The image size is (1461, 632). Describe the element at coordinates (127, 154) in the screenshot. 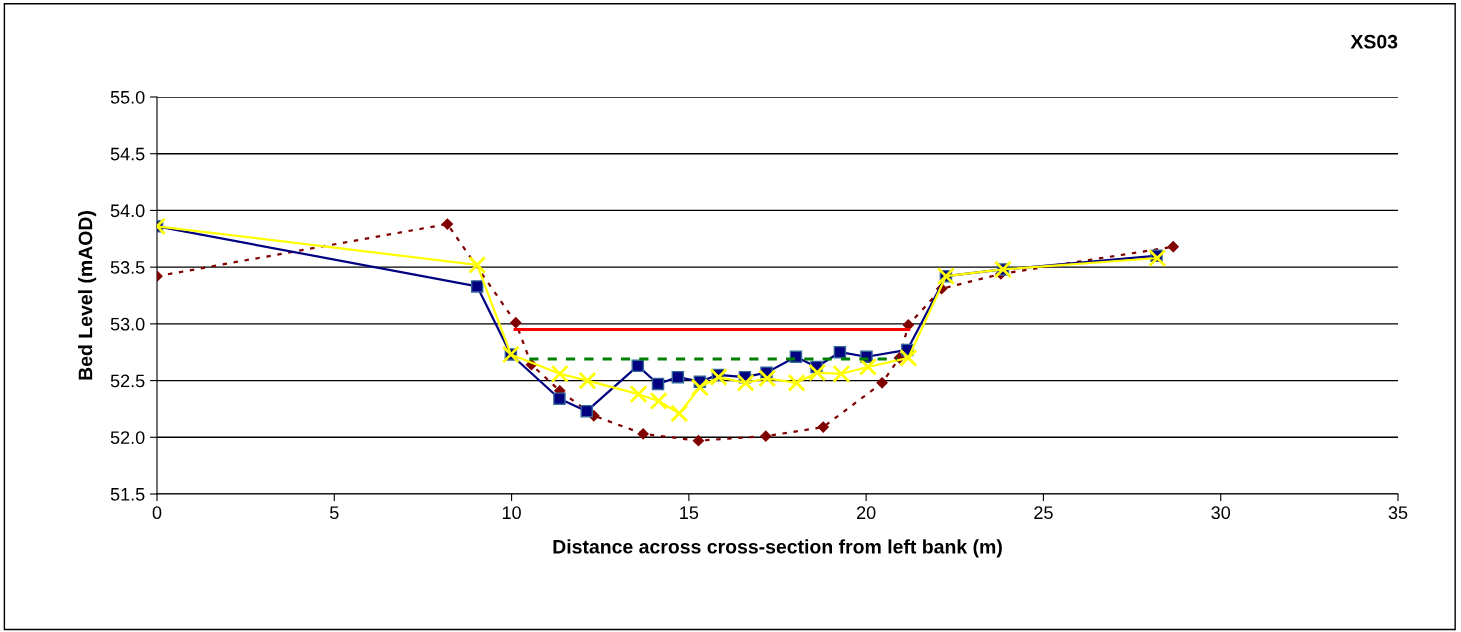

I see `y-tick-label: 54.5` at that location.